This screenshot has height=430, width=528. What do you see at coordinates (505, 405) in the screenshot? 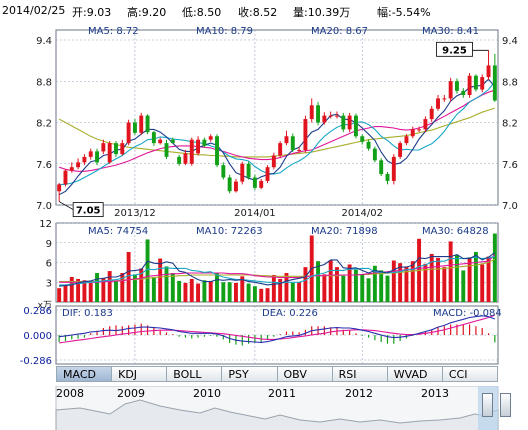
I see `range-handle-right` at bounding box center [505, 405].